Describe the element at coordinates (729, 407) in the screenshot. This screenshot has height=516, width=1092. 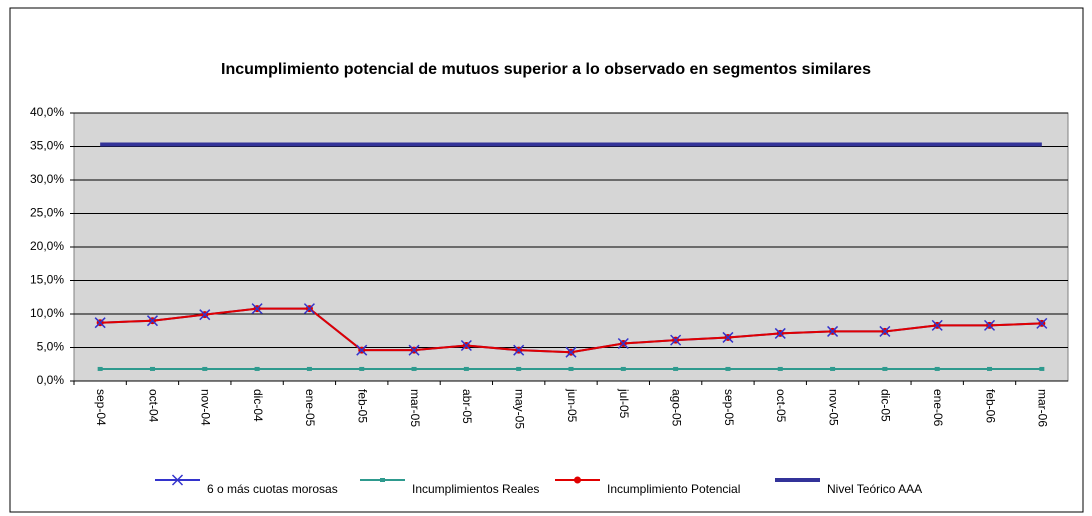
I see `x-tick-label: sep-05` at that location.